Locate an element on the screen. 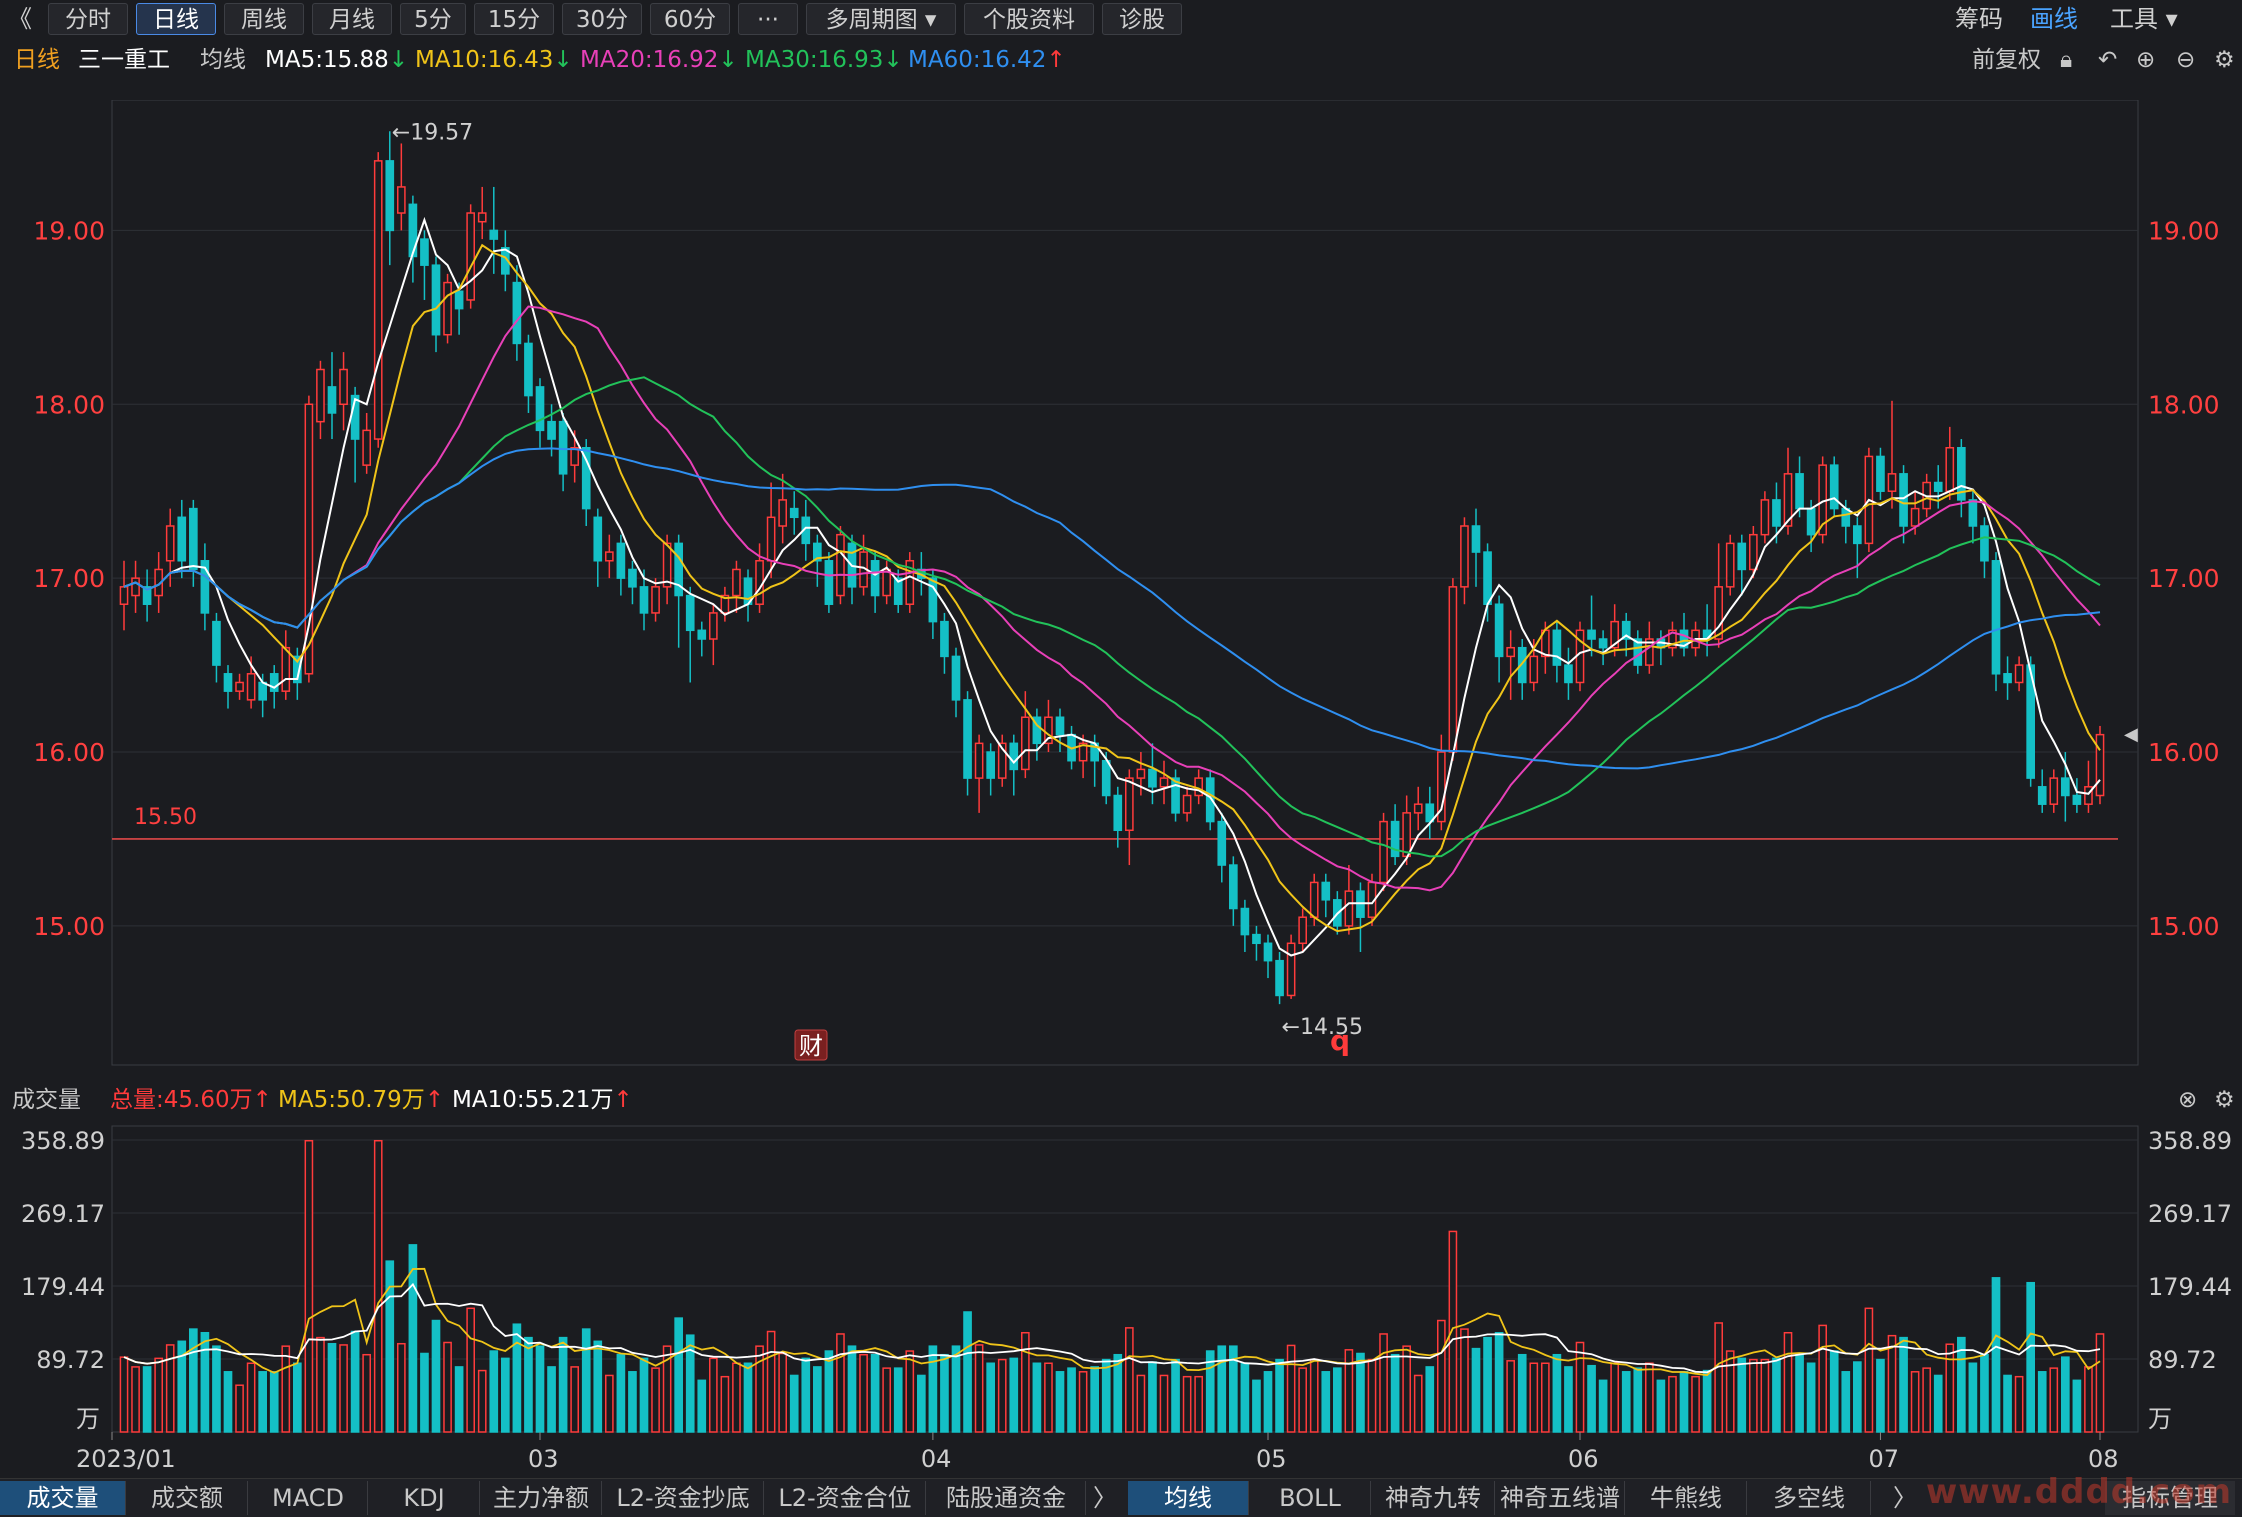 The width and height of the screenshot is (2242, 1517). adjust-mode: 前复权 is located at coordinates (2006, 60).